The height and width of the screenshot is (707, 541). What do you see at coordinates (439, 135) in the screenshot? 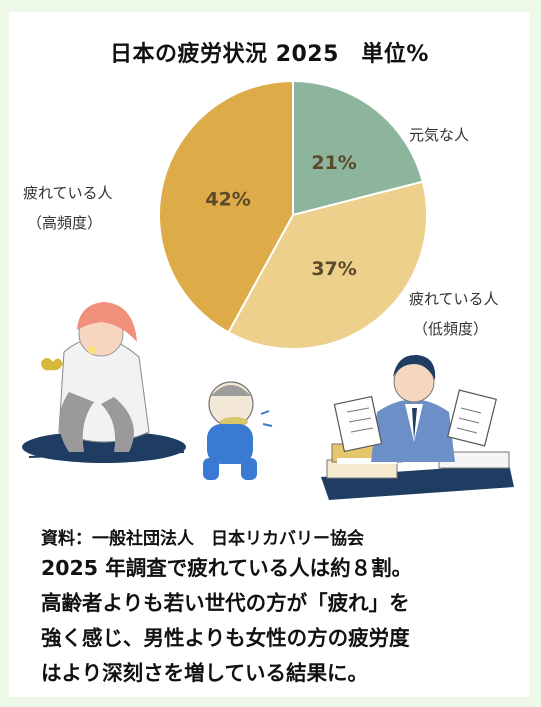
I see `slice-category-label: 元気な人` at bounding box center [439, 135].